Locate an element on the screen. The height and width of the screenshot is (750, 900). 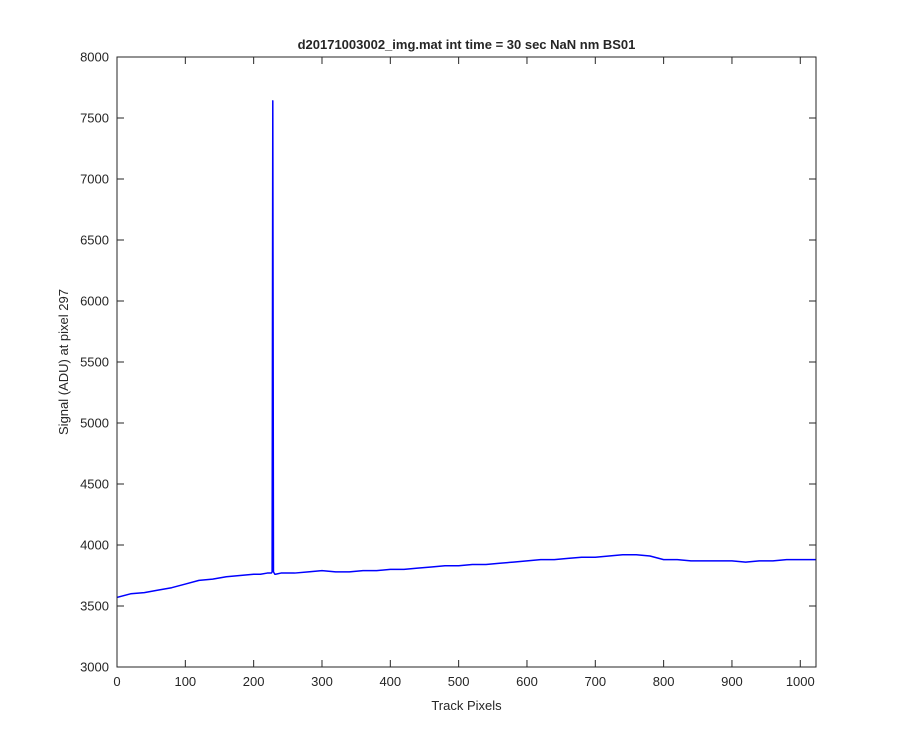
x-tick-label: 700 is located at coordinates (595, 681).